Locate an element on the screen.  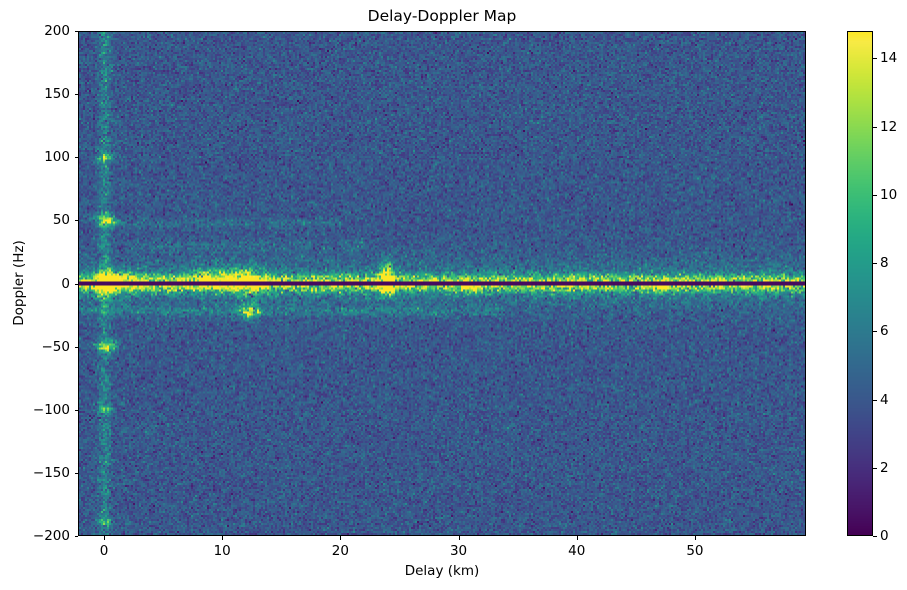
y-tick-label: −150 is located at coordinates (51, 472).